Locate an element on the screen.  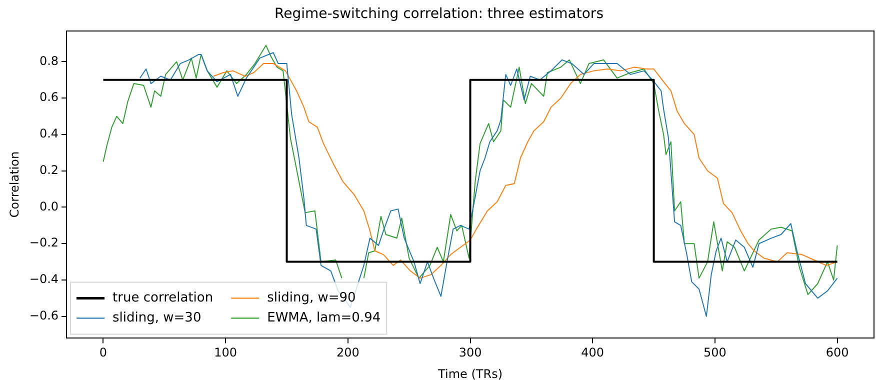
x-tick-label: 500 is located at coordinates (715, 353).